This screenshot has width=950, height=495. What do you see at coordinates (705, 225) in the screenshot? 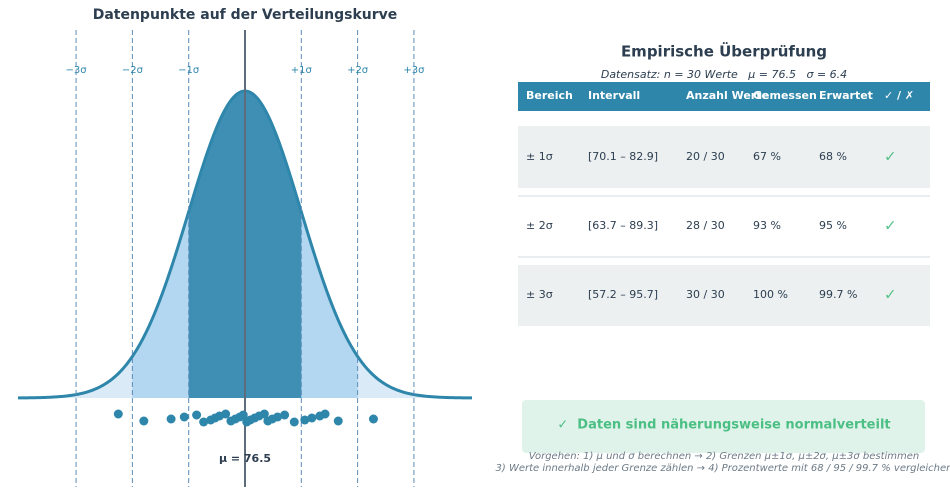
I see `table-cell: 28 / 30` at bounding box center [705, 225].